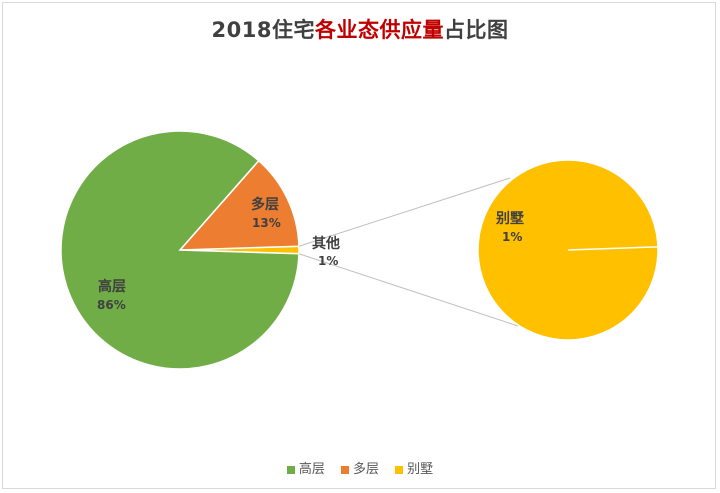 This screenshot has height=493, width=720. I want to click on data-label-villa-pct: 1%, so click(512, 237).